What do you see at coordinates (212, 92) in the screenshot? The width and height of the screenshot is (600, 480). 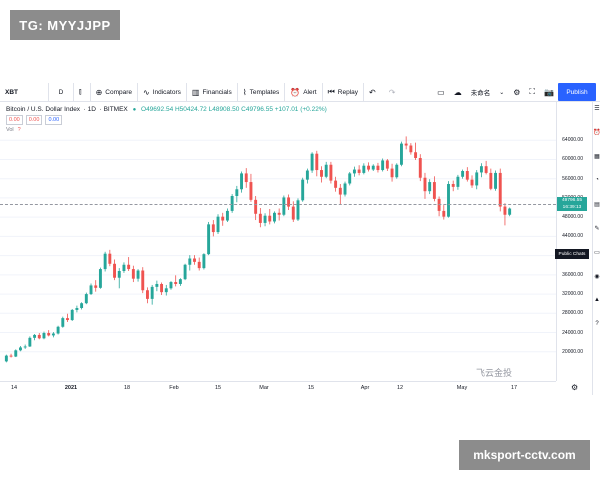 I see `financials-button: ▥ Financials` at bounding box center [212, 92].